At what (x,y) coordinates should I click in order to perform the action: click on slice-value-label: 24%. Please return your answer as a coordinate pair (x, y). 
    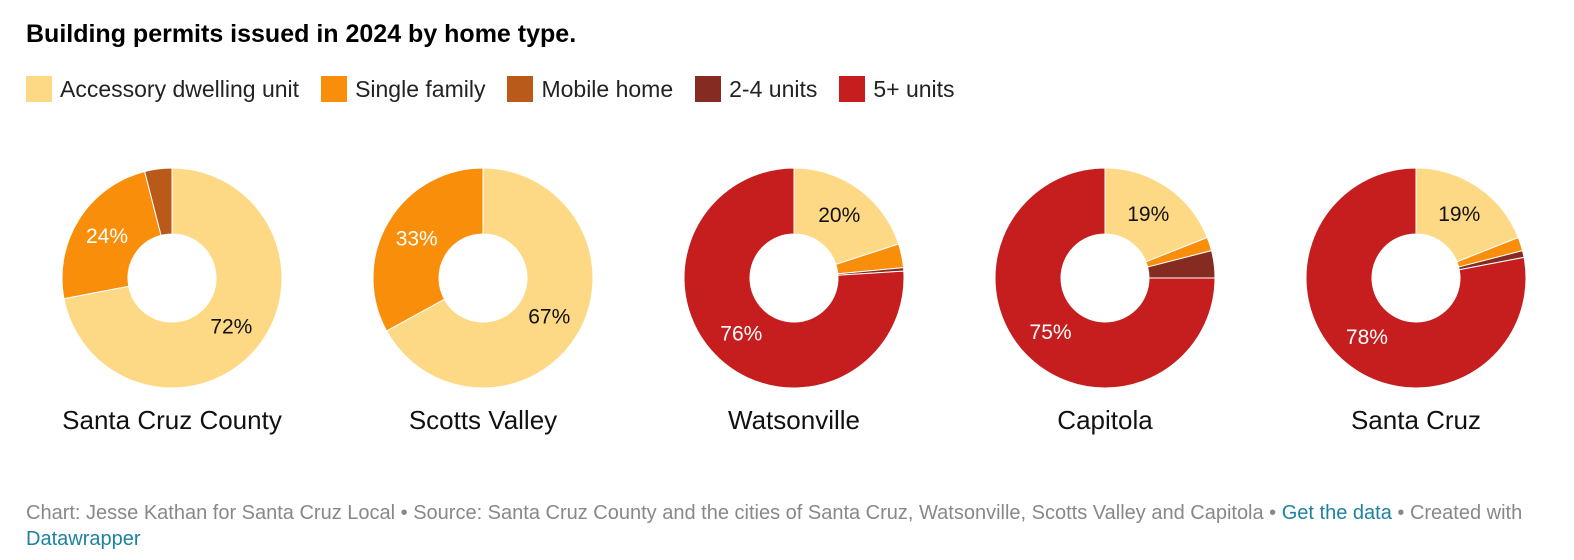
    Looking at the image, I should click on (107, 236).